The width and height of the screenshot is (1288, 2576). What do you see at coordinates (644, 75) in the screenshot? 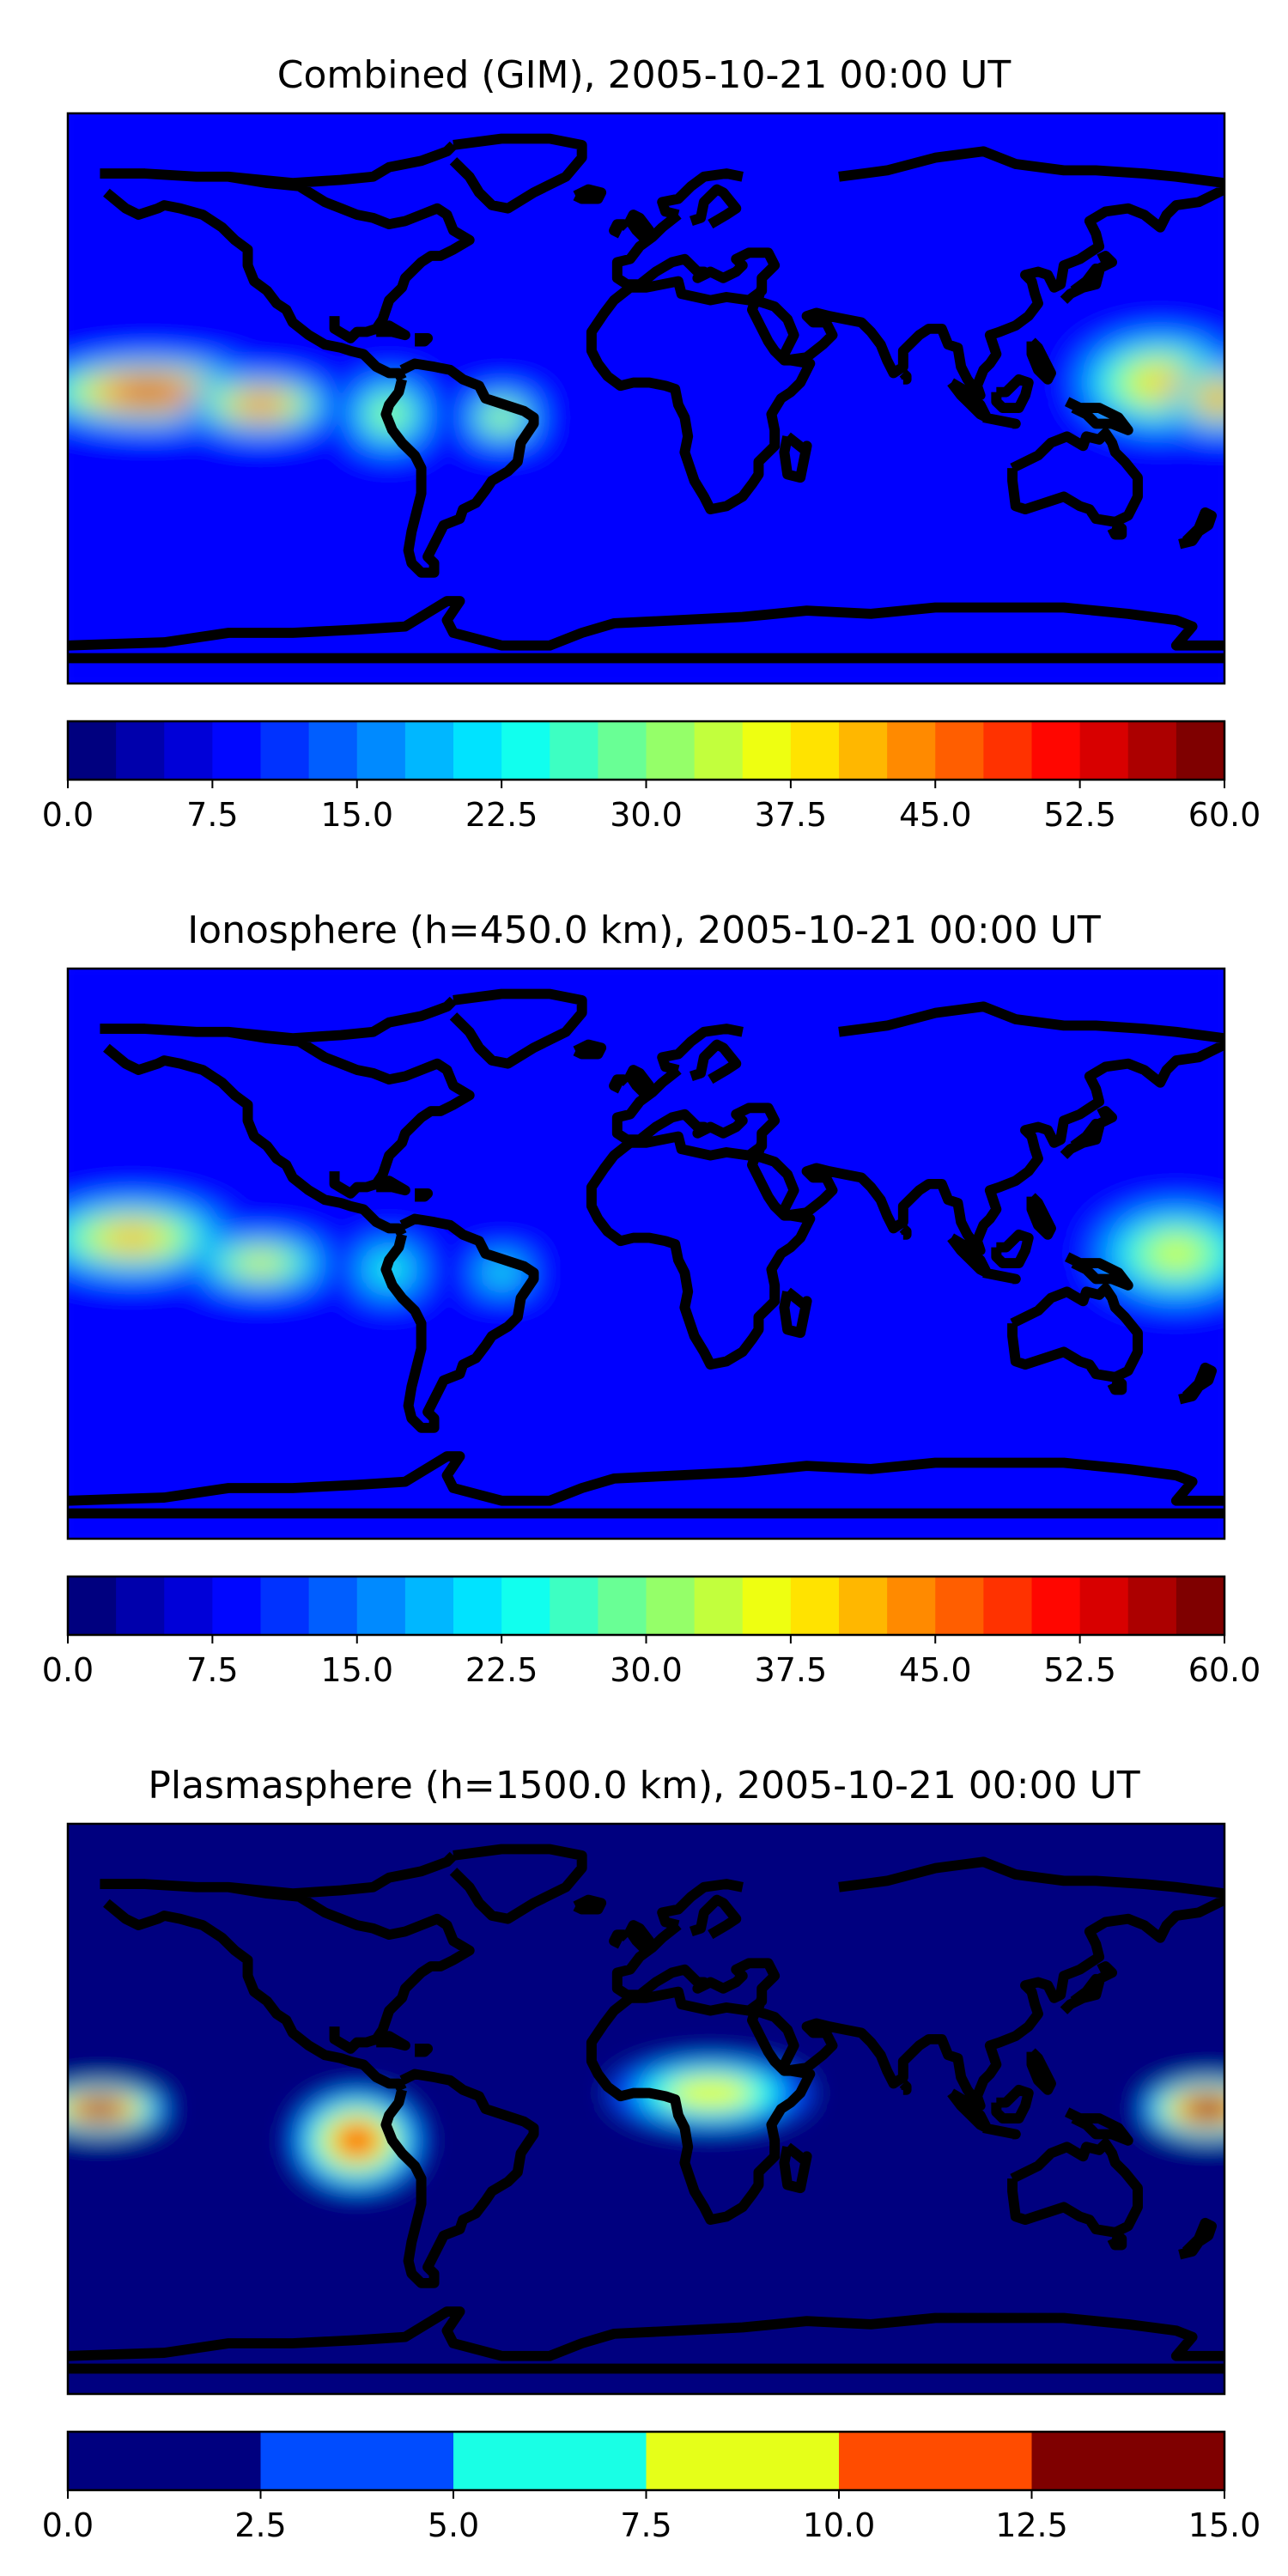
I see `panel-title-combined: Combined (GIM), 2005-10-21 00:00 UT` at bounding box center [644, 75].